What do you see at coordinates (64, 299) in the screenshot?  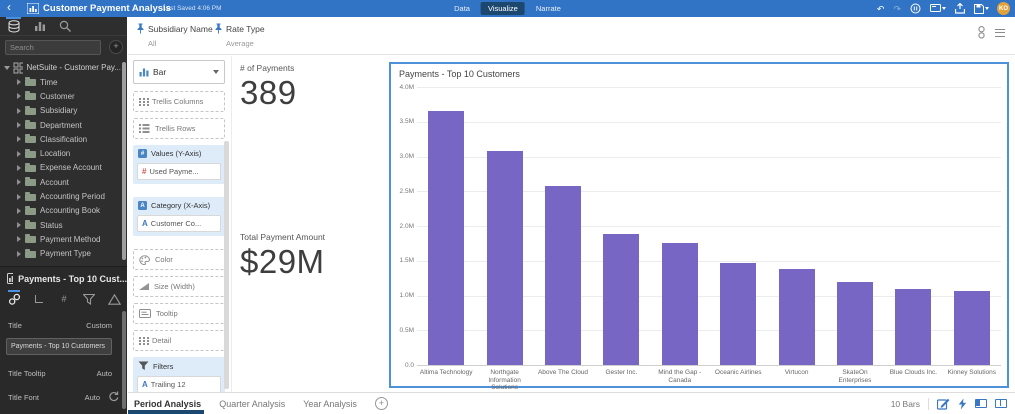 I see `values-settings-tab: #` at bounding box center [64, 299].